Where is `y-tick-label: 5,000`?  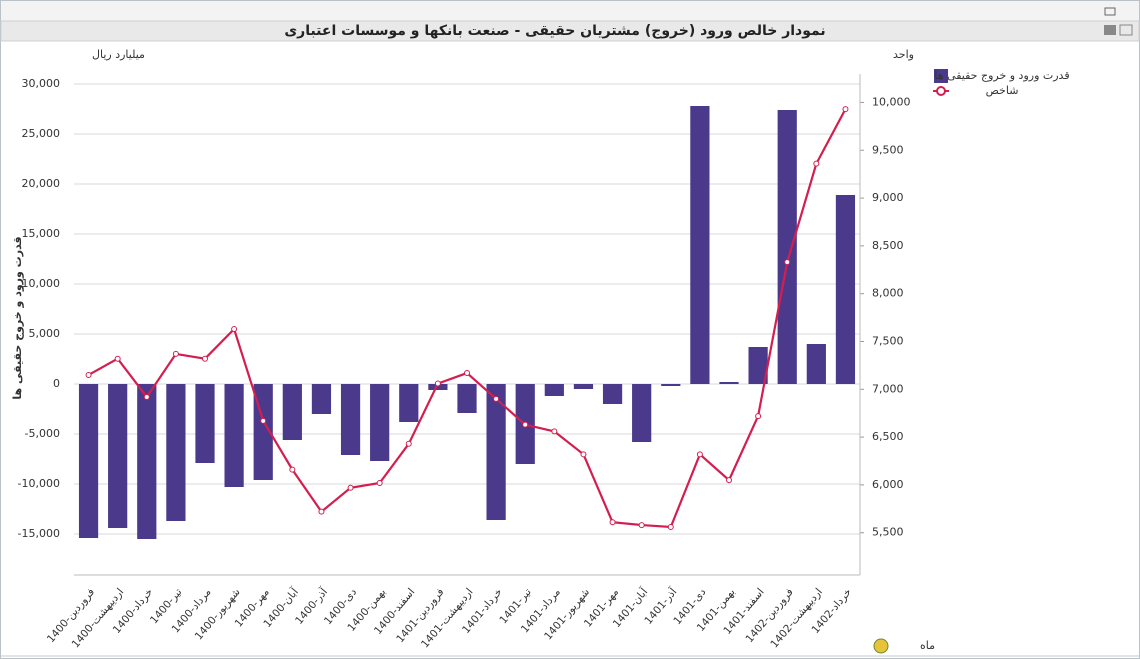 y-tick-label: 5,000 is located at coordinates (45, 333).